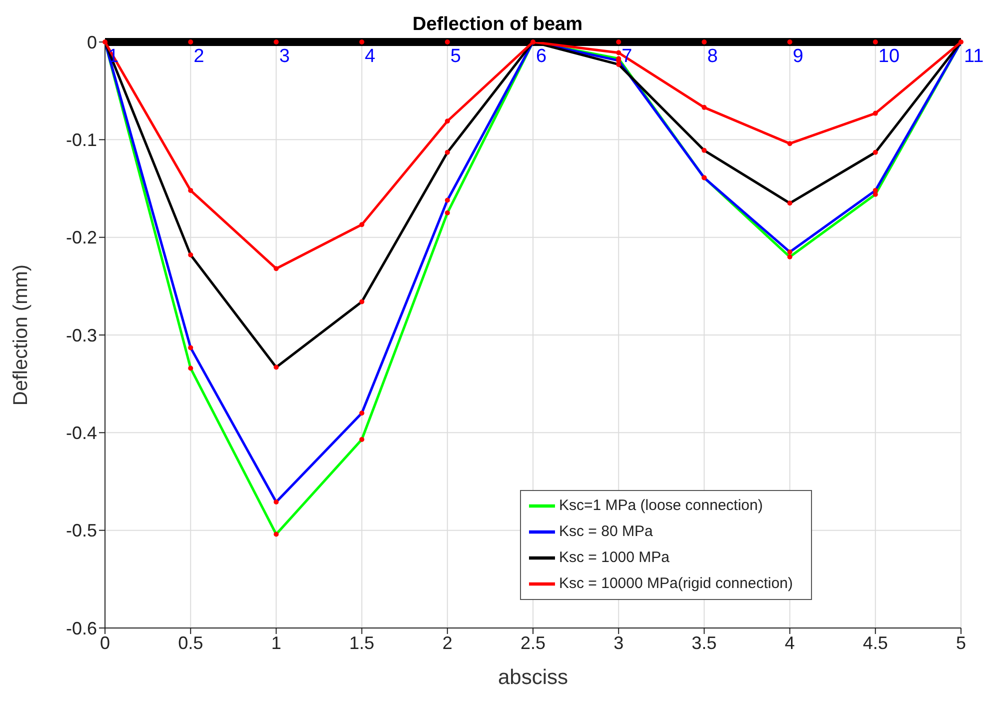 The width and height of the screenshot is (995, 702). Describe the element at coordinates (676, 583) in the screenshot. I see `legend-label: Ksc = 10000 MPa(rigid connection)` at that location.